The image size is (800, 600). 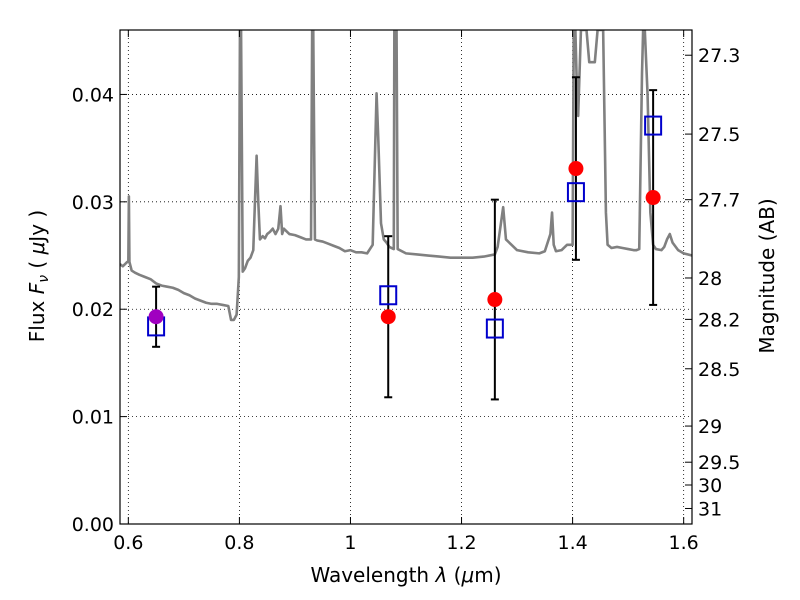 I want to click on y2-tick-label: 28.5, so click(x=719, y=370).